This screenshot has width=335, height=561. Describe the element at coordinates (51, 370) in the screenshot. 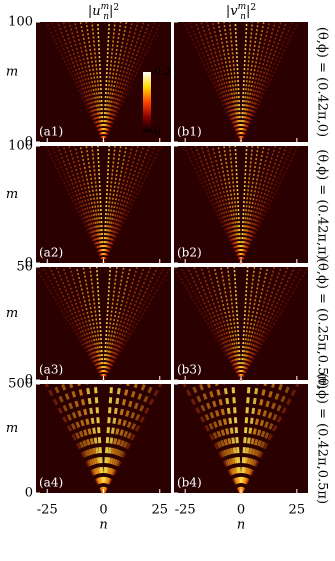

I see `panel-label: (a3)` at that location.